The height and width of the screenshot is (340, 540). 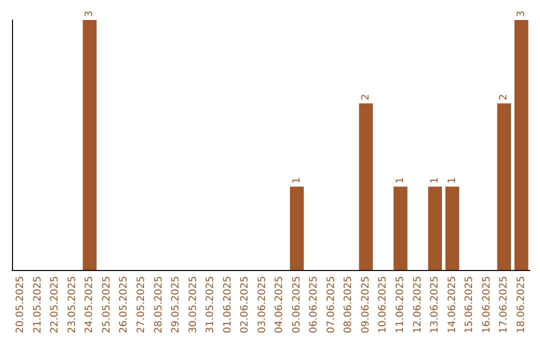 What do you see at coordinates (176, 305) in the screenshot?
I see `x-tick-label: 29.05.2025` at bounding box center [176, 305].